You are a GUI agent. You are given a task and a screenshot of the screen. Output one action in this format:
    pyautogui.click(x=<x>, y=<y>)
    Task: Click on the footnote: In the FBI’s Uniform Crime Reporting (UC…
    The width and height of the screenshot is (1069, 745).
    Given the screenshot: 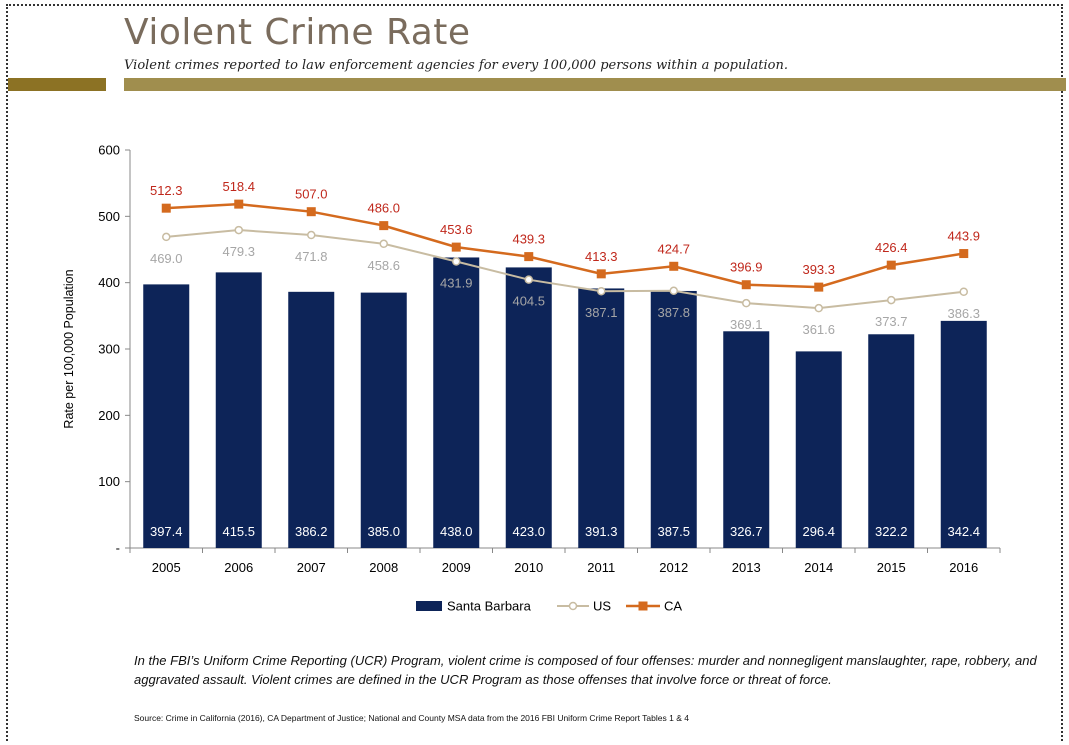 What is the action you would take?
    pyautogui.click(x=585, y=670)
    